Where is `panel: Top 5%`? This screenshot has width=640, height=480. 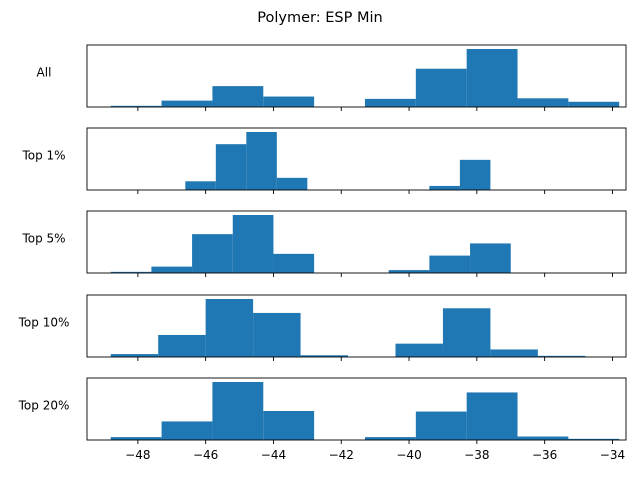 panel: Top 5% is located at coordinates (324, 243).